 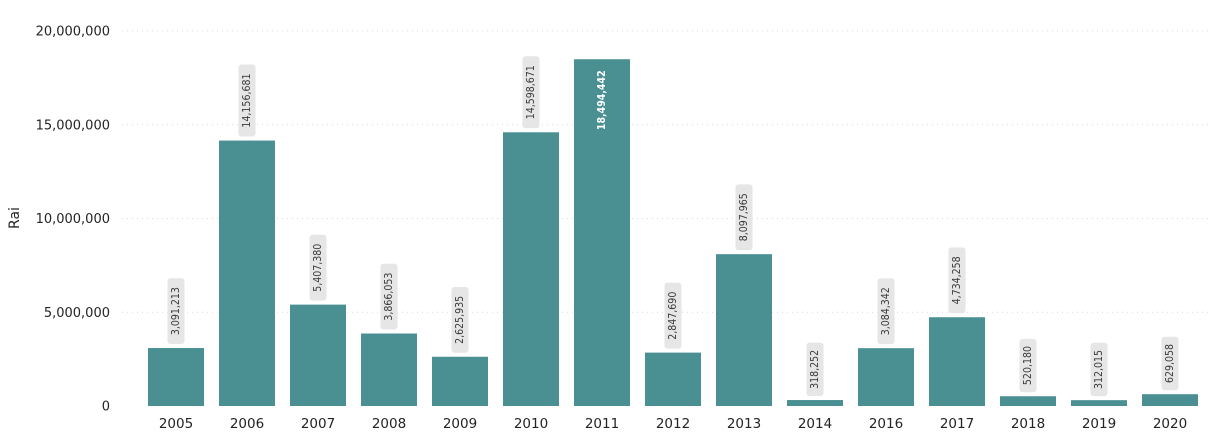 I want to click on x-tick-label: 2018, so click(x=1028, y=424).